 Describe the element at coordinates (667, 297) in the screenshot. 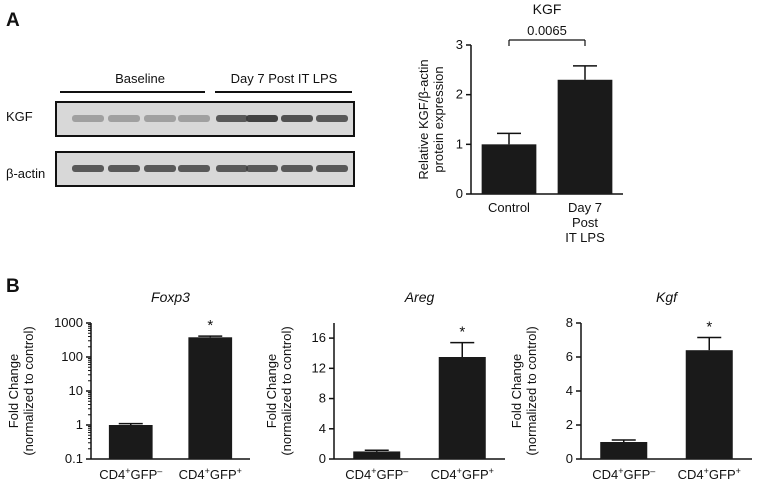

I see `chart-title: Kgf` at that location.